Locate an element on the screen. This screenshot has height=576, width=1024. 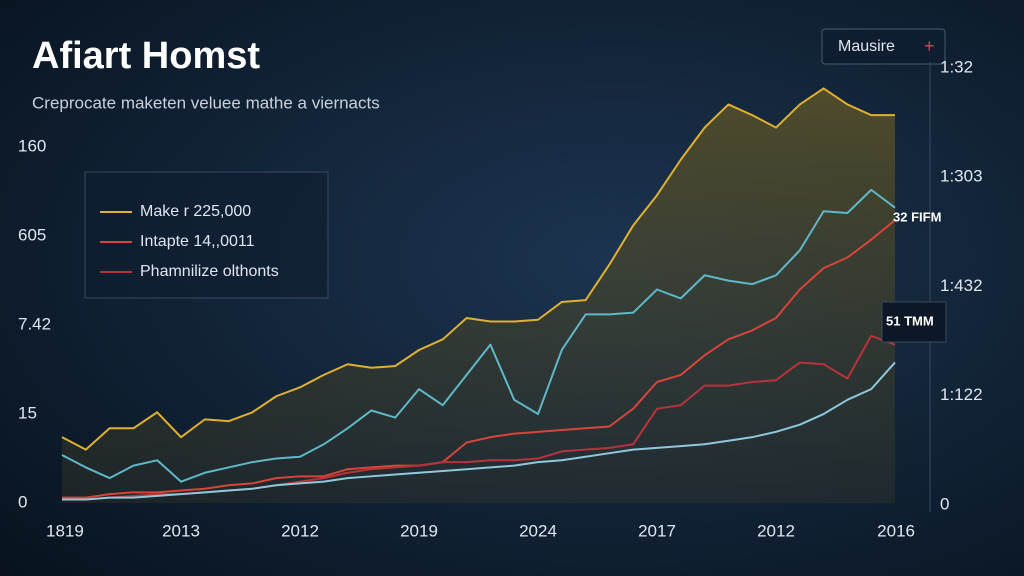
annotation-box is located at coordinates (914, 322).